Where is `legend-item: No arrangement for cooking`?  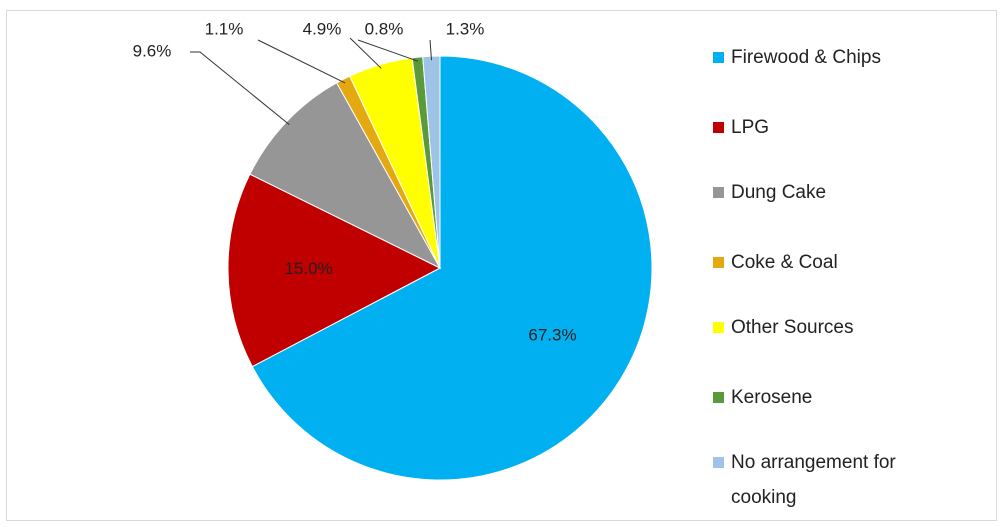 legend-item: No arrangement for cooking is located at coordinates (848, 480).